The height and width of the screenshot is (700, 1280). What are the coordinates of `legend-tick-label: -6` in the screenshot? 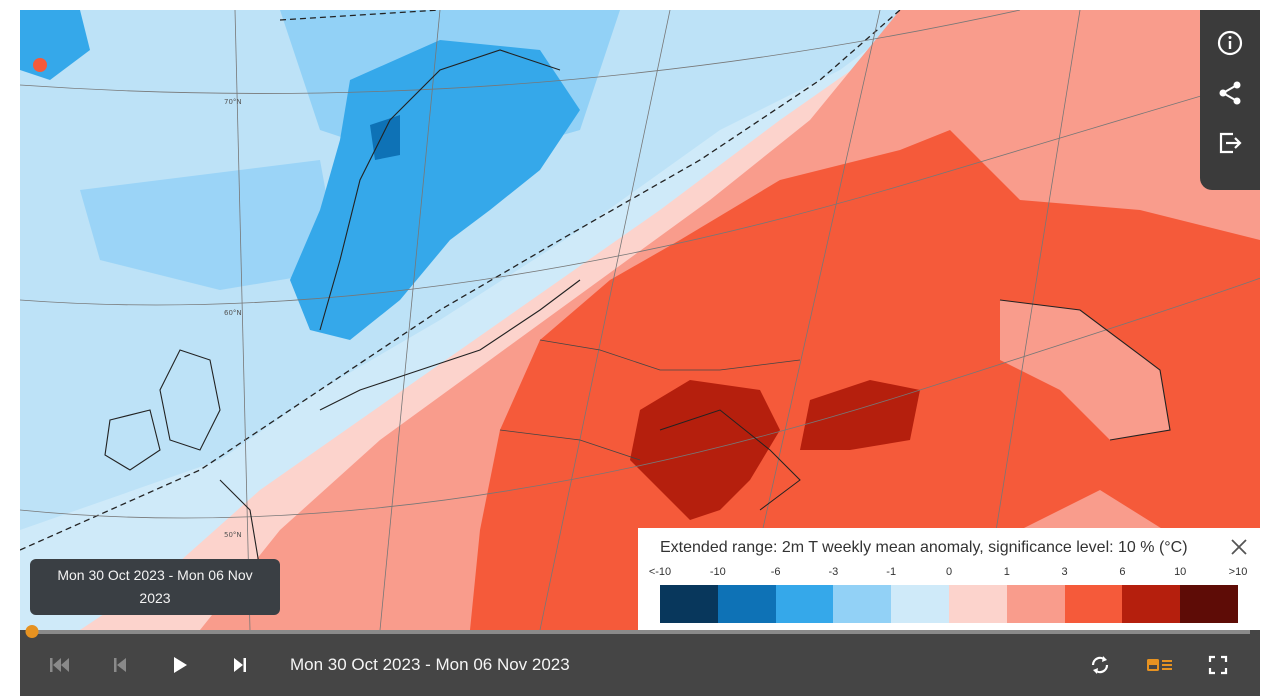 It's located at (775, 572).